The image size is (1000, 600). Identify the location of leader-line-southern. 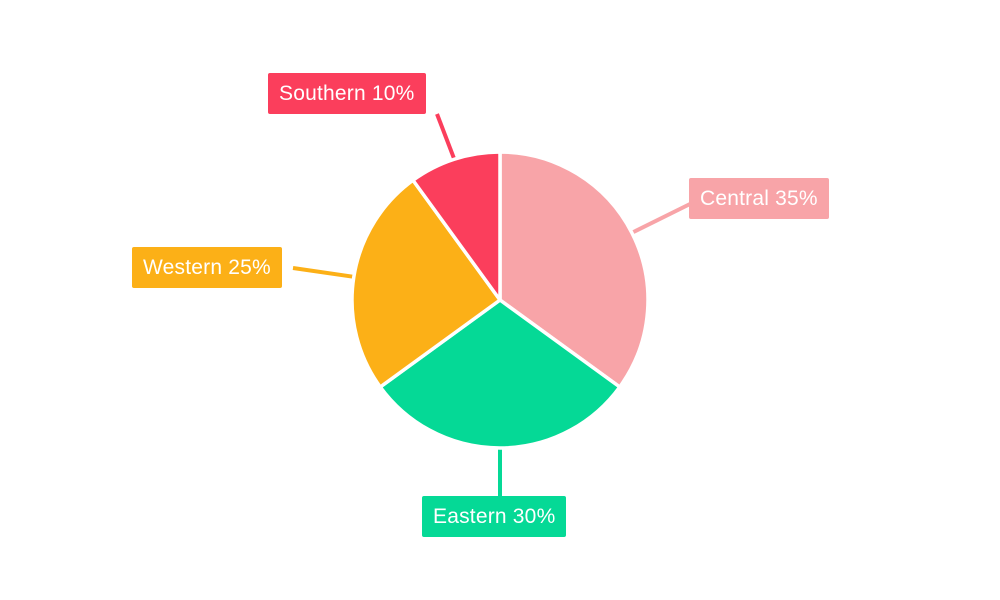
(445, 136).